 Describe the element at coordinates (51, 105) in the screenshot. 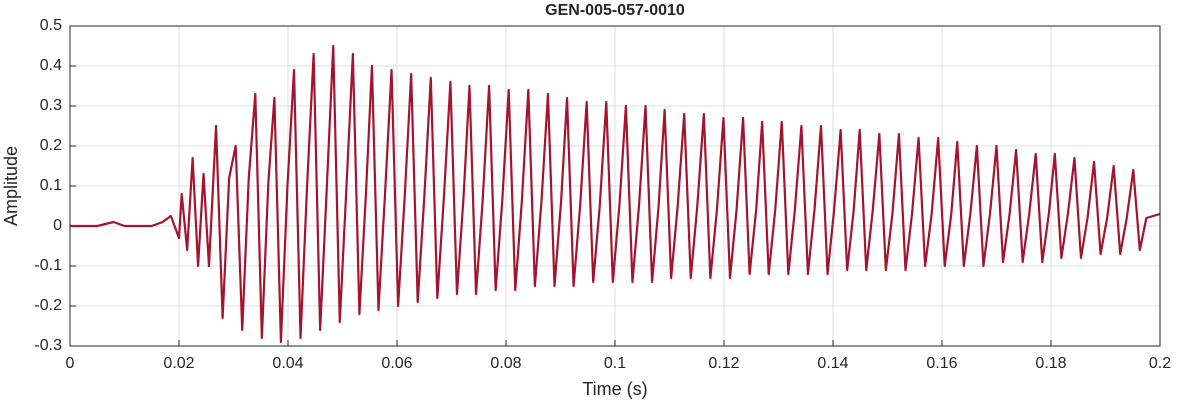

I see `y-tick-label: 0.3` at that location.